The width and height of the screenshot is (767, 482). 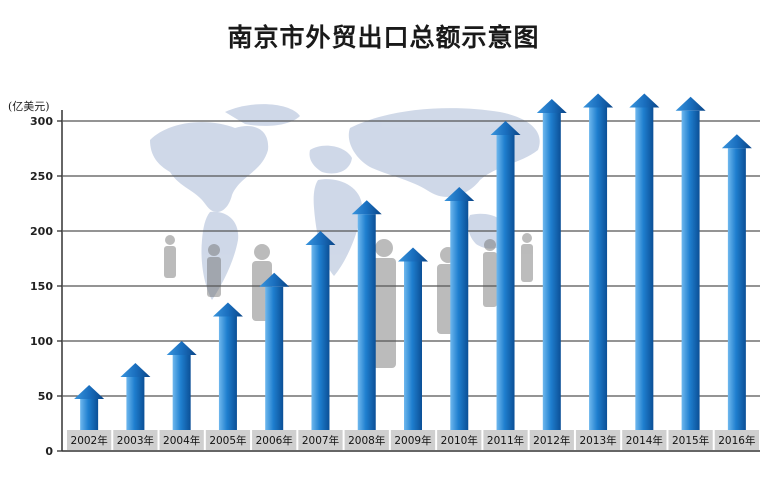 I want to click on bar-2012年, so click(x=551, y=264).